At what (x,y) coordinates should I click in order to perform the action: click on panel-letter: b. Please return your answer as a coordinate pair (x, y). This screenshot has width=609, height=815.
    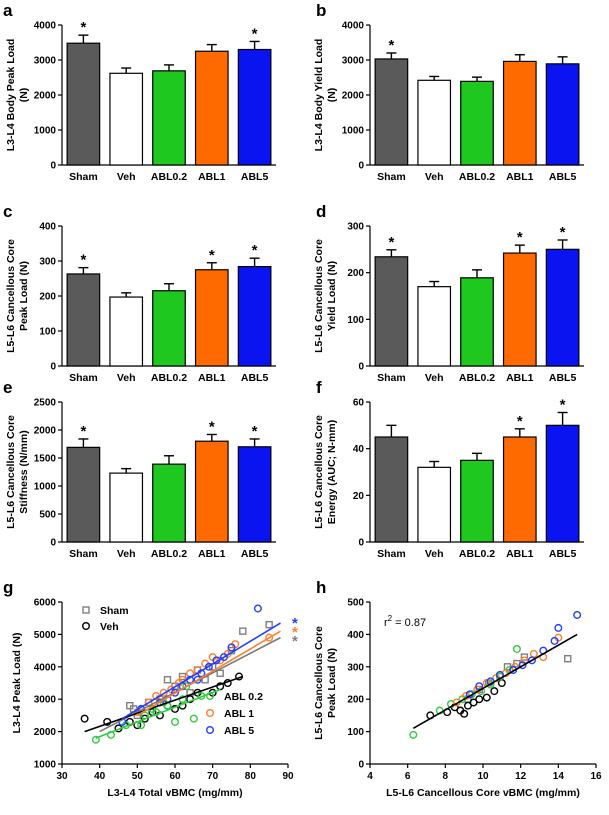
    Looking at the image, I should click on (321, 10).